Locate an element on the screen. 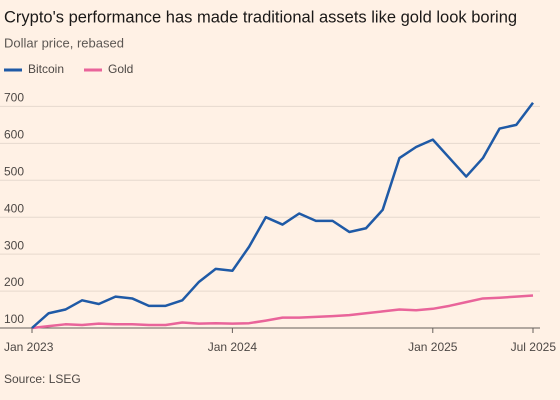  legend-label: Gold is located at coordinates (120, 69).